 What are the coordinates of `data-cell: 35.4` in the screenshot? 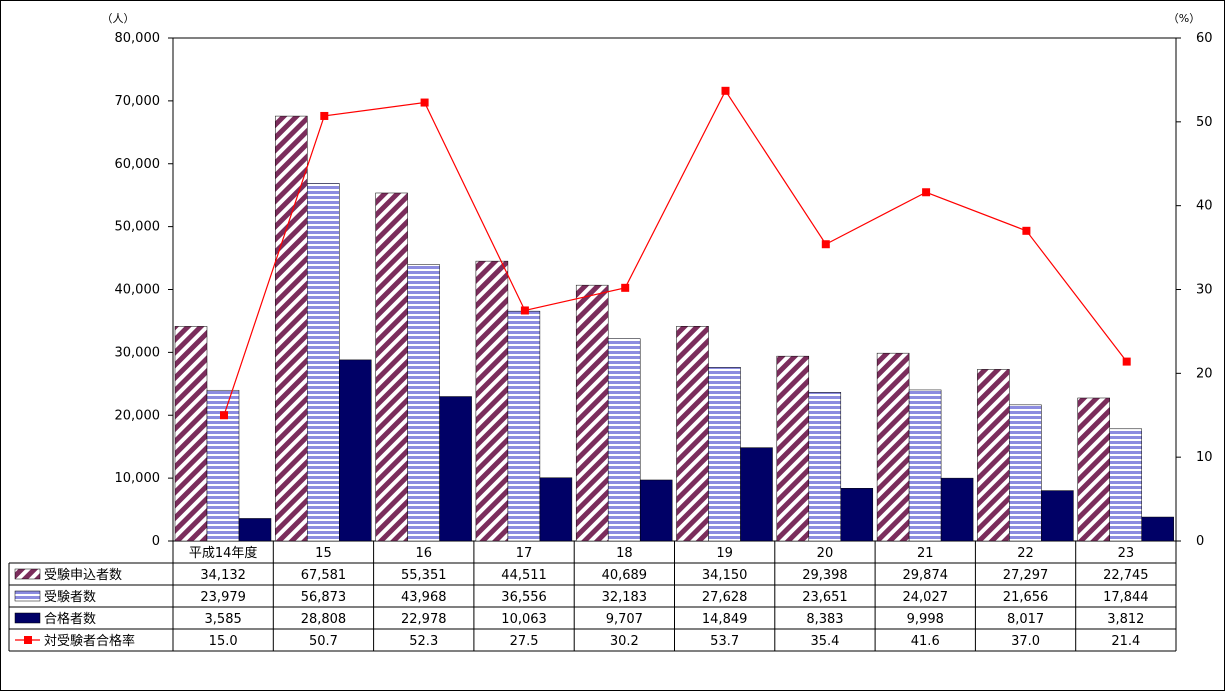 It's located at (824, 641).